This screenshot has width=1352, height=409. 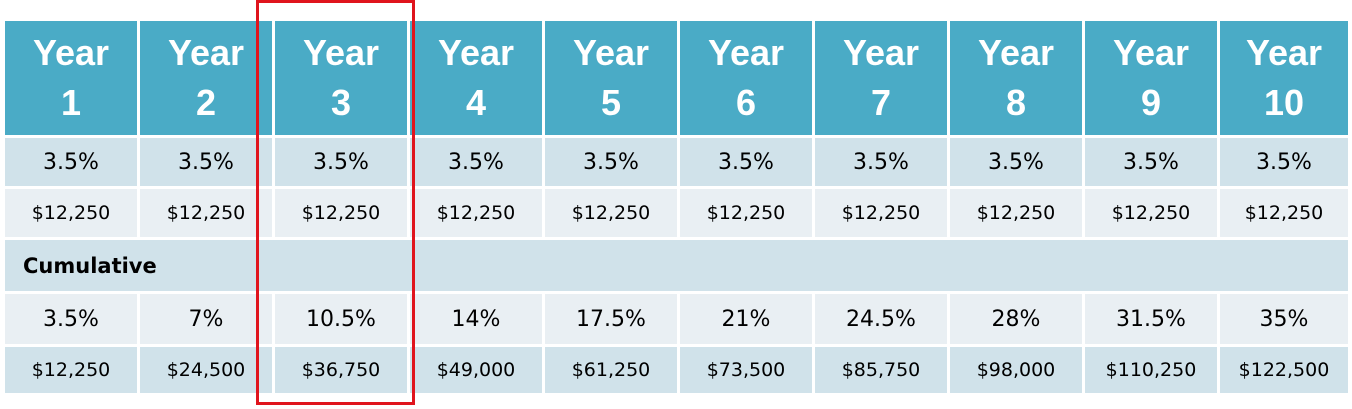 I want to click on cumulative-amount-cell: $98,000, so click(x=1016, y=370).